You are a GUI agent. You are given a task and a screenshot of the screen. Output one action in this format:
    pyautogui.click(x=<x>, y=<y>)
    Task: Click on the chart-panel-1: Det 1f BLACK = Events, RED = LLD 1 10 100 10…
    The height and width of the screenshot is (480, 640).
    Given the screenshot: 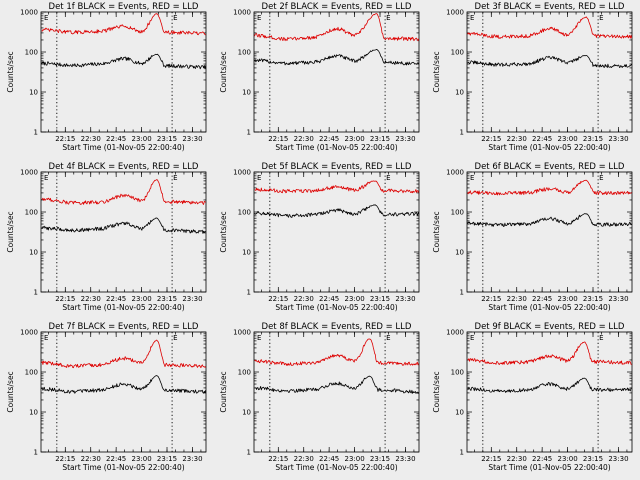 What is the action you would take?
    pyautogui.click(x=106, y=77)
    